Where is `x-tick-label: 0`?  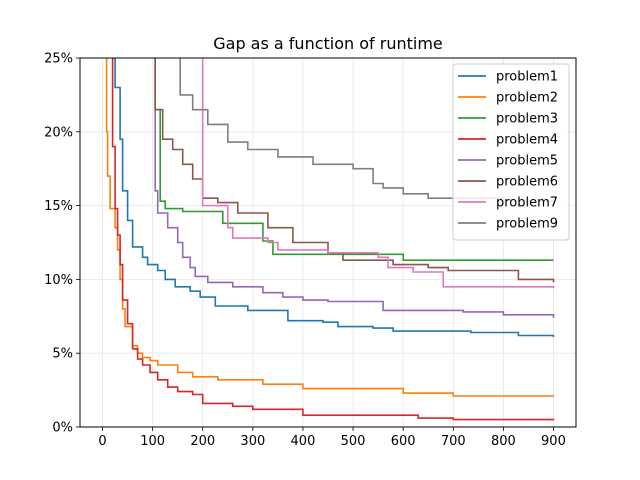 x-tick-label: 0 is located at coordinates (102, 441).